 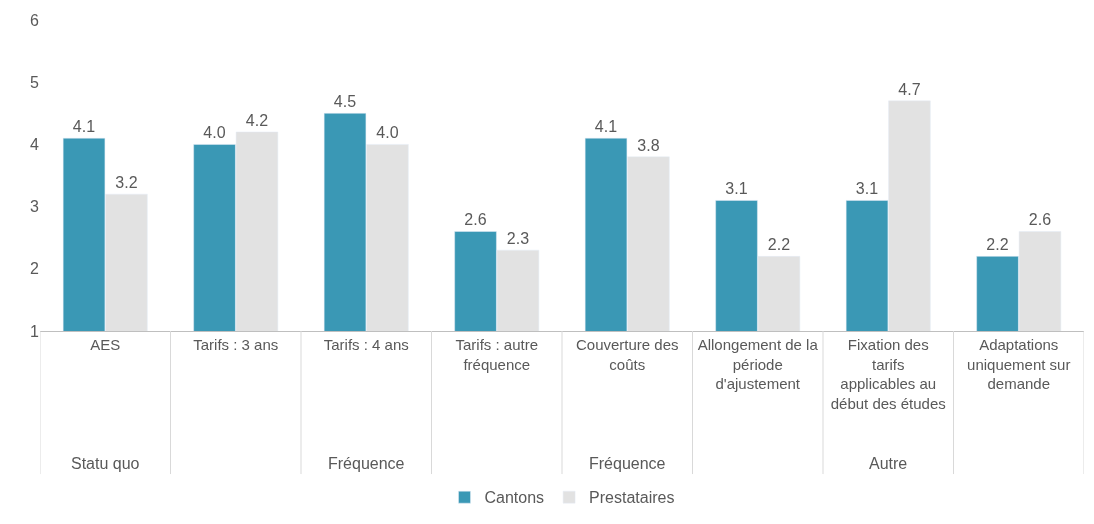 What do you see at coordinates (648, 145) in the screenshot?
I see `data-label: 3.8` at bounding box center [648, 145].